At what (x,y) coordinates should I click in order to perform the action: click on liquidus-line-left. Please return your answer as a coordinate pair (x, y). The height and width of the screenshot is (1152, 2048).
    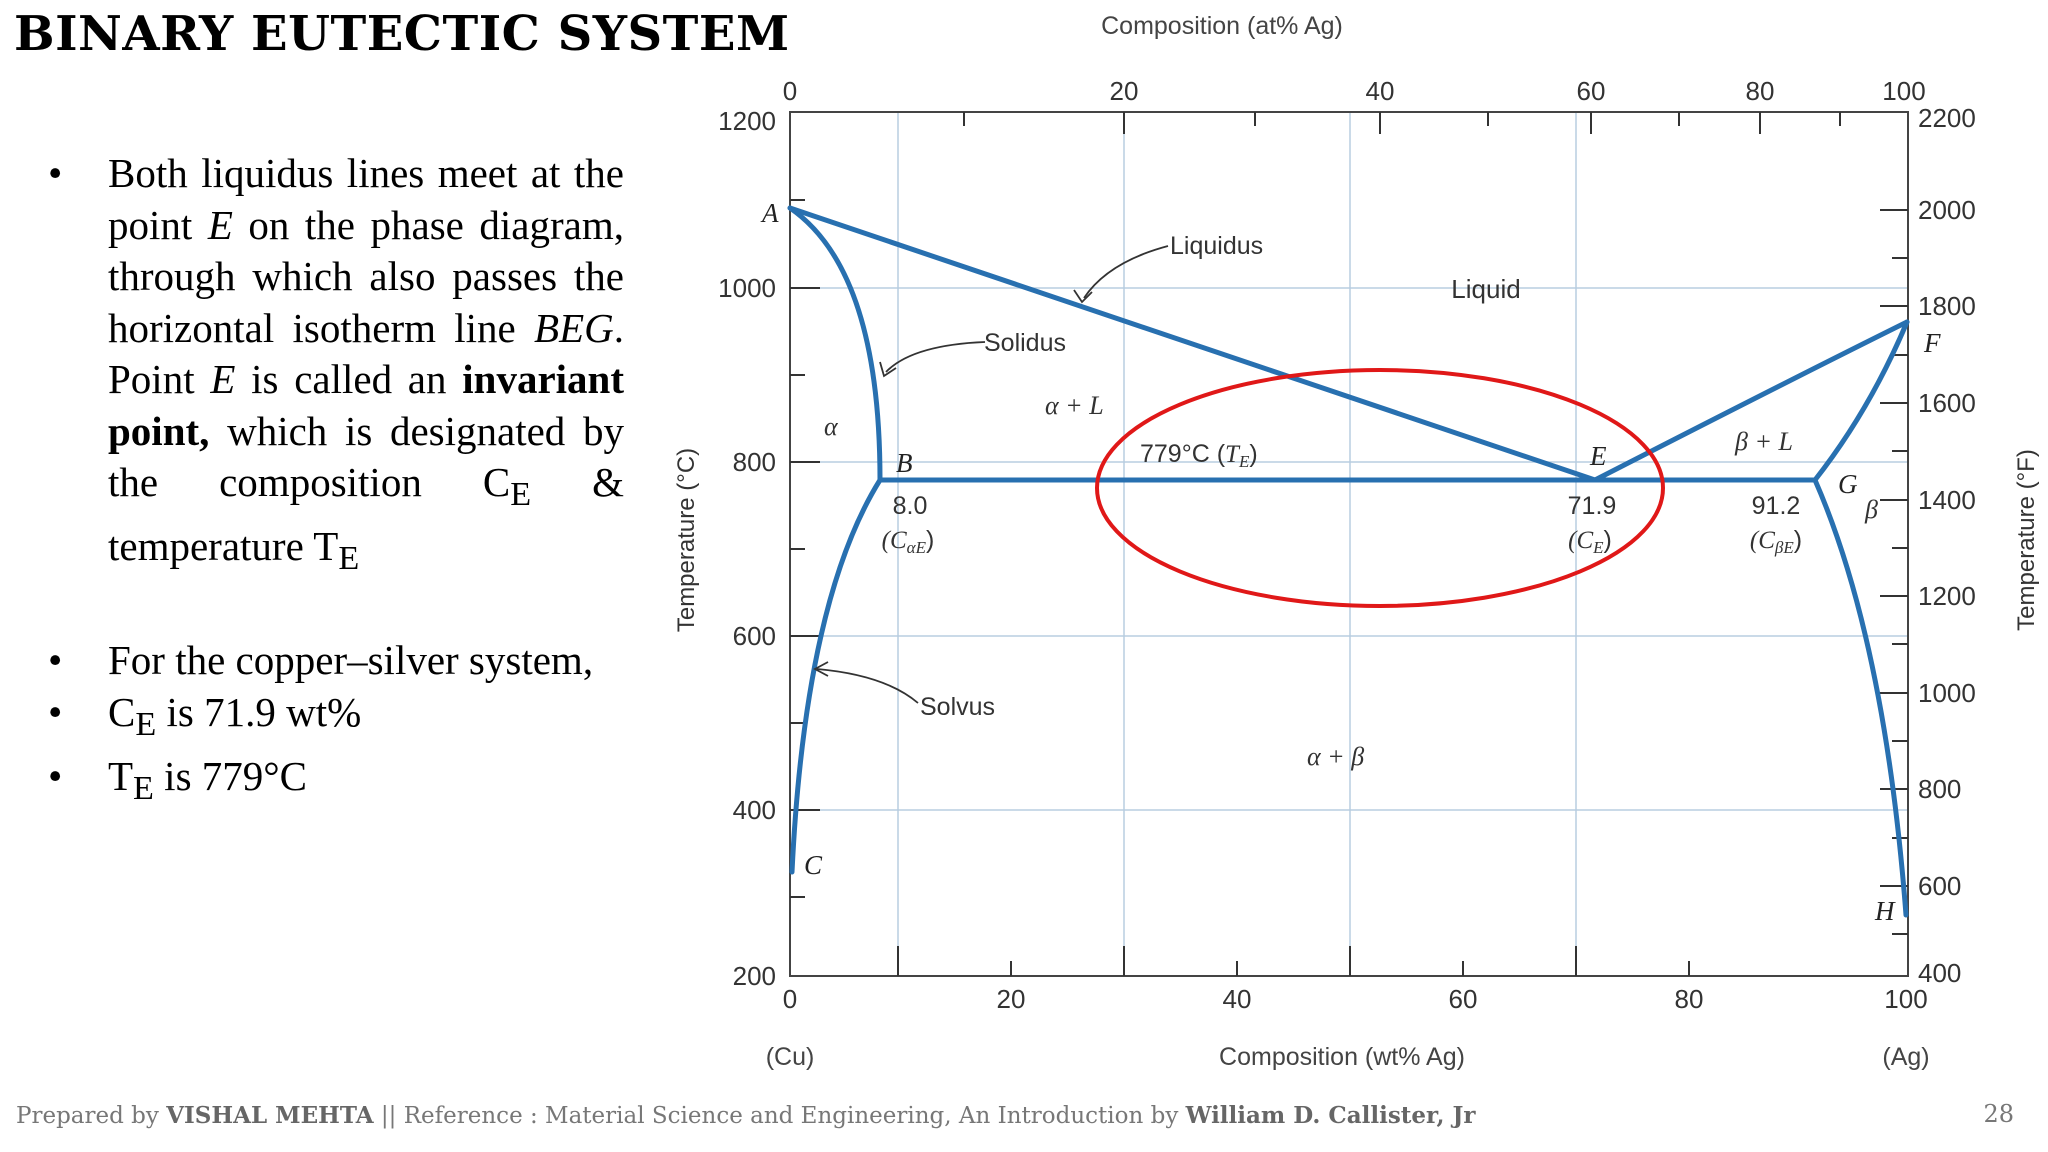
    Looking at the image, I should click on (1192, 344).